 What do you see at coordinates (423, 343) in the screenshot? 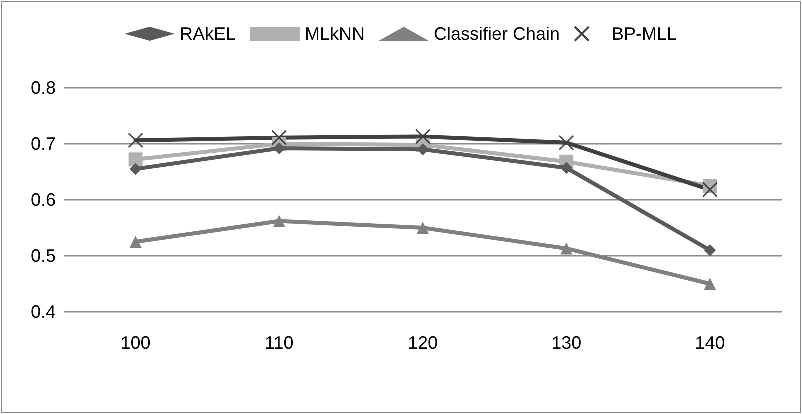
I see `x-tick-label: 120` at bounding box center [423, 343].